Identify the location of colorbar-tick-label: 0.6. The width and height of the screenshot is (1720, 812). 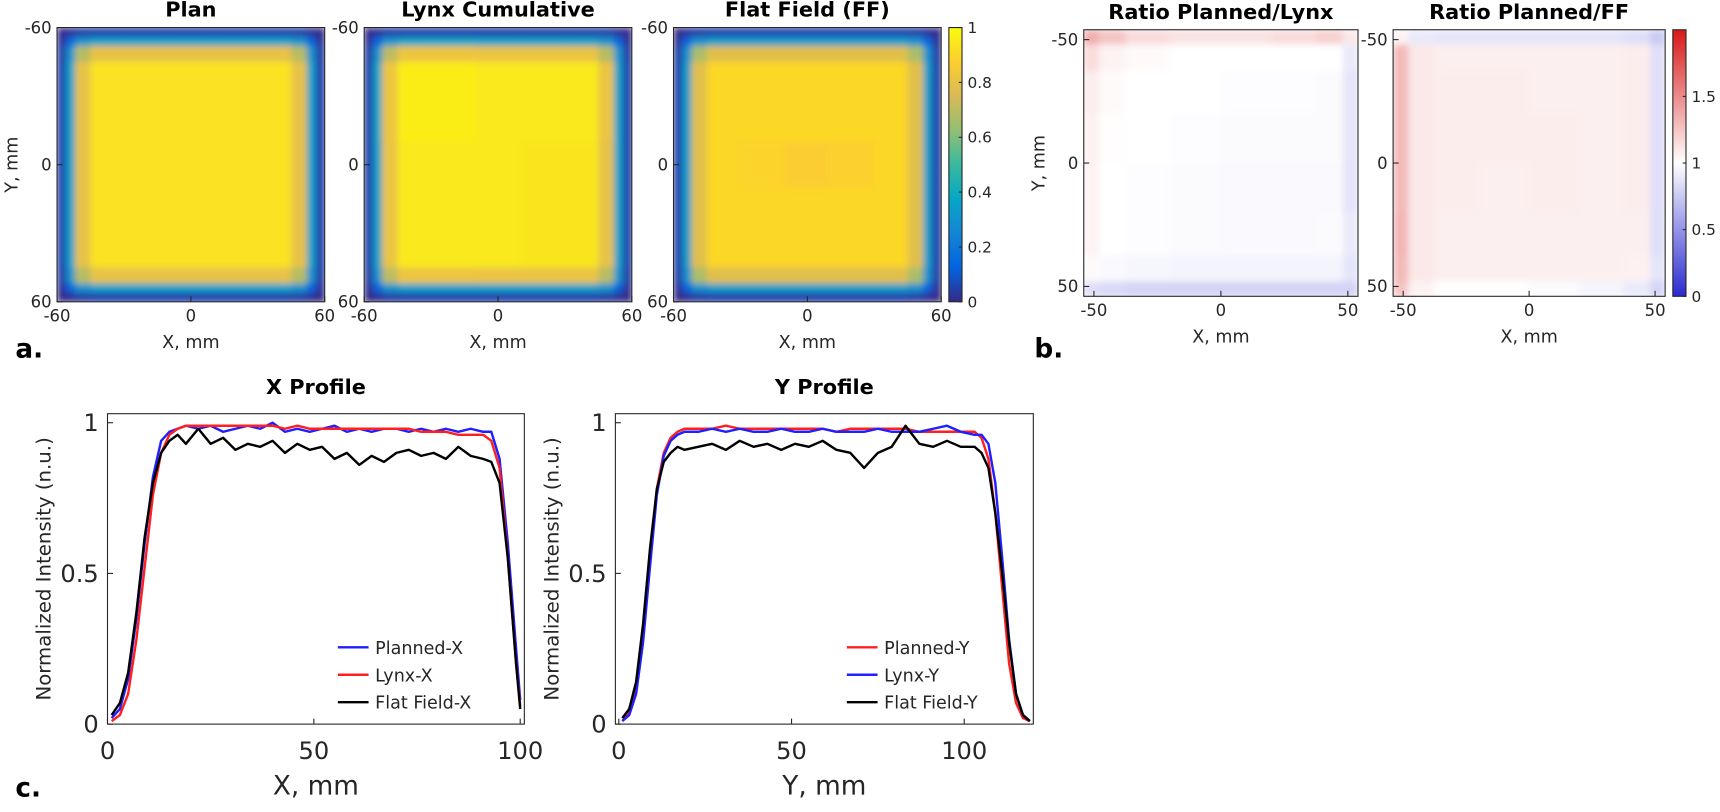
(980, 138).